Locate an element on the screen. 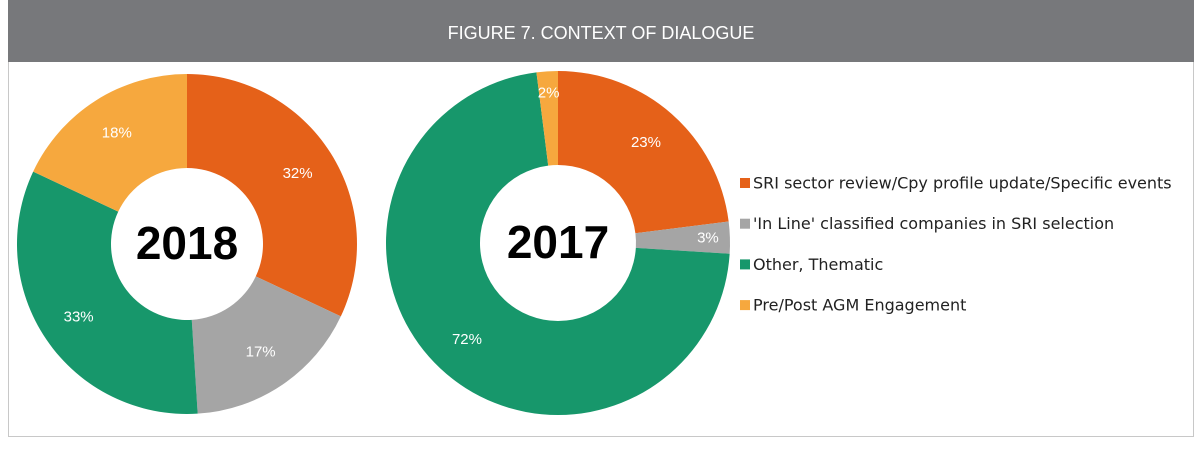 This screenshot has height=450, width=1202. slice-label: 17% is located at coordinates (261, 351).